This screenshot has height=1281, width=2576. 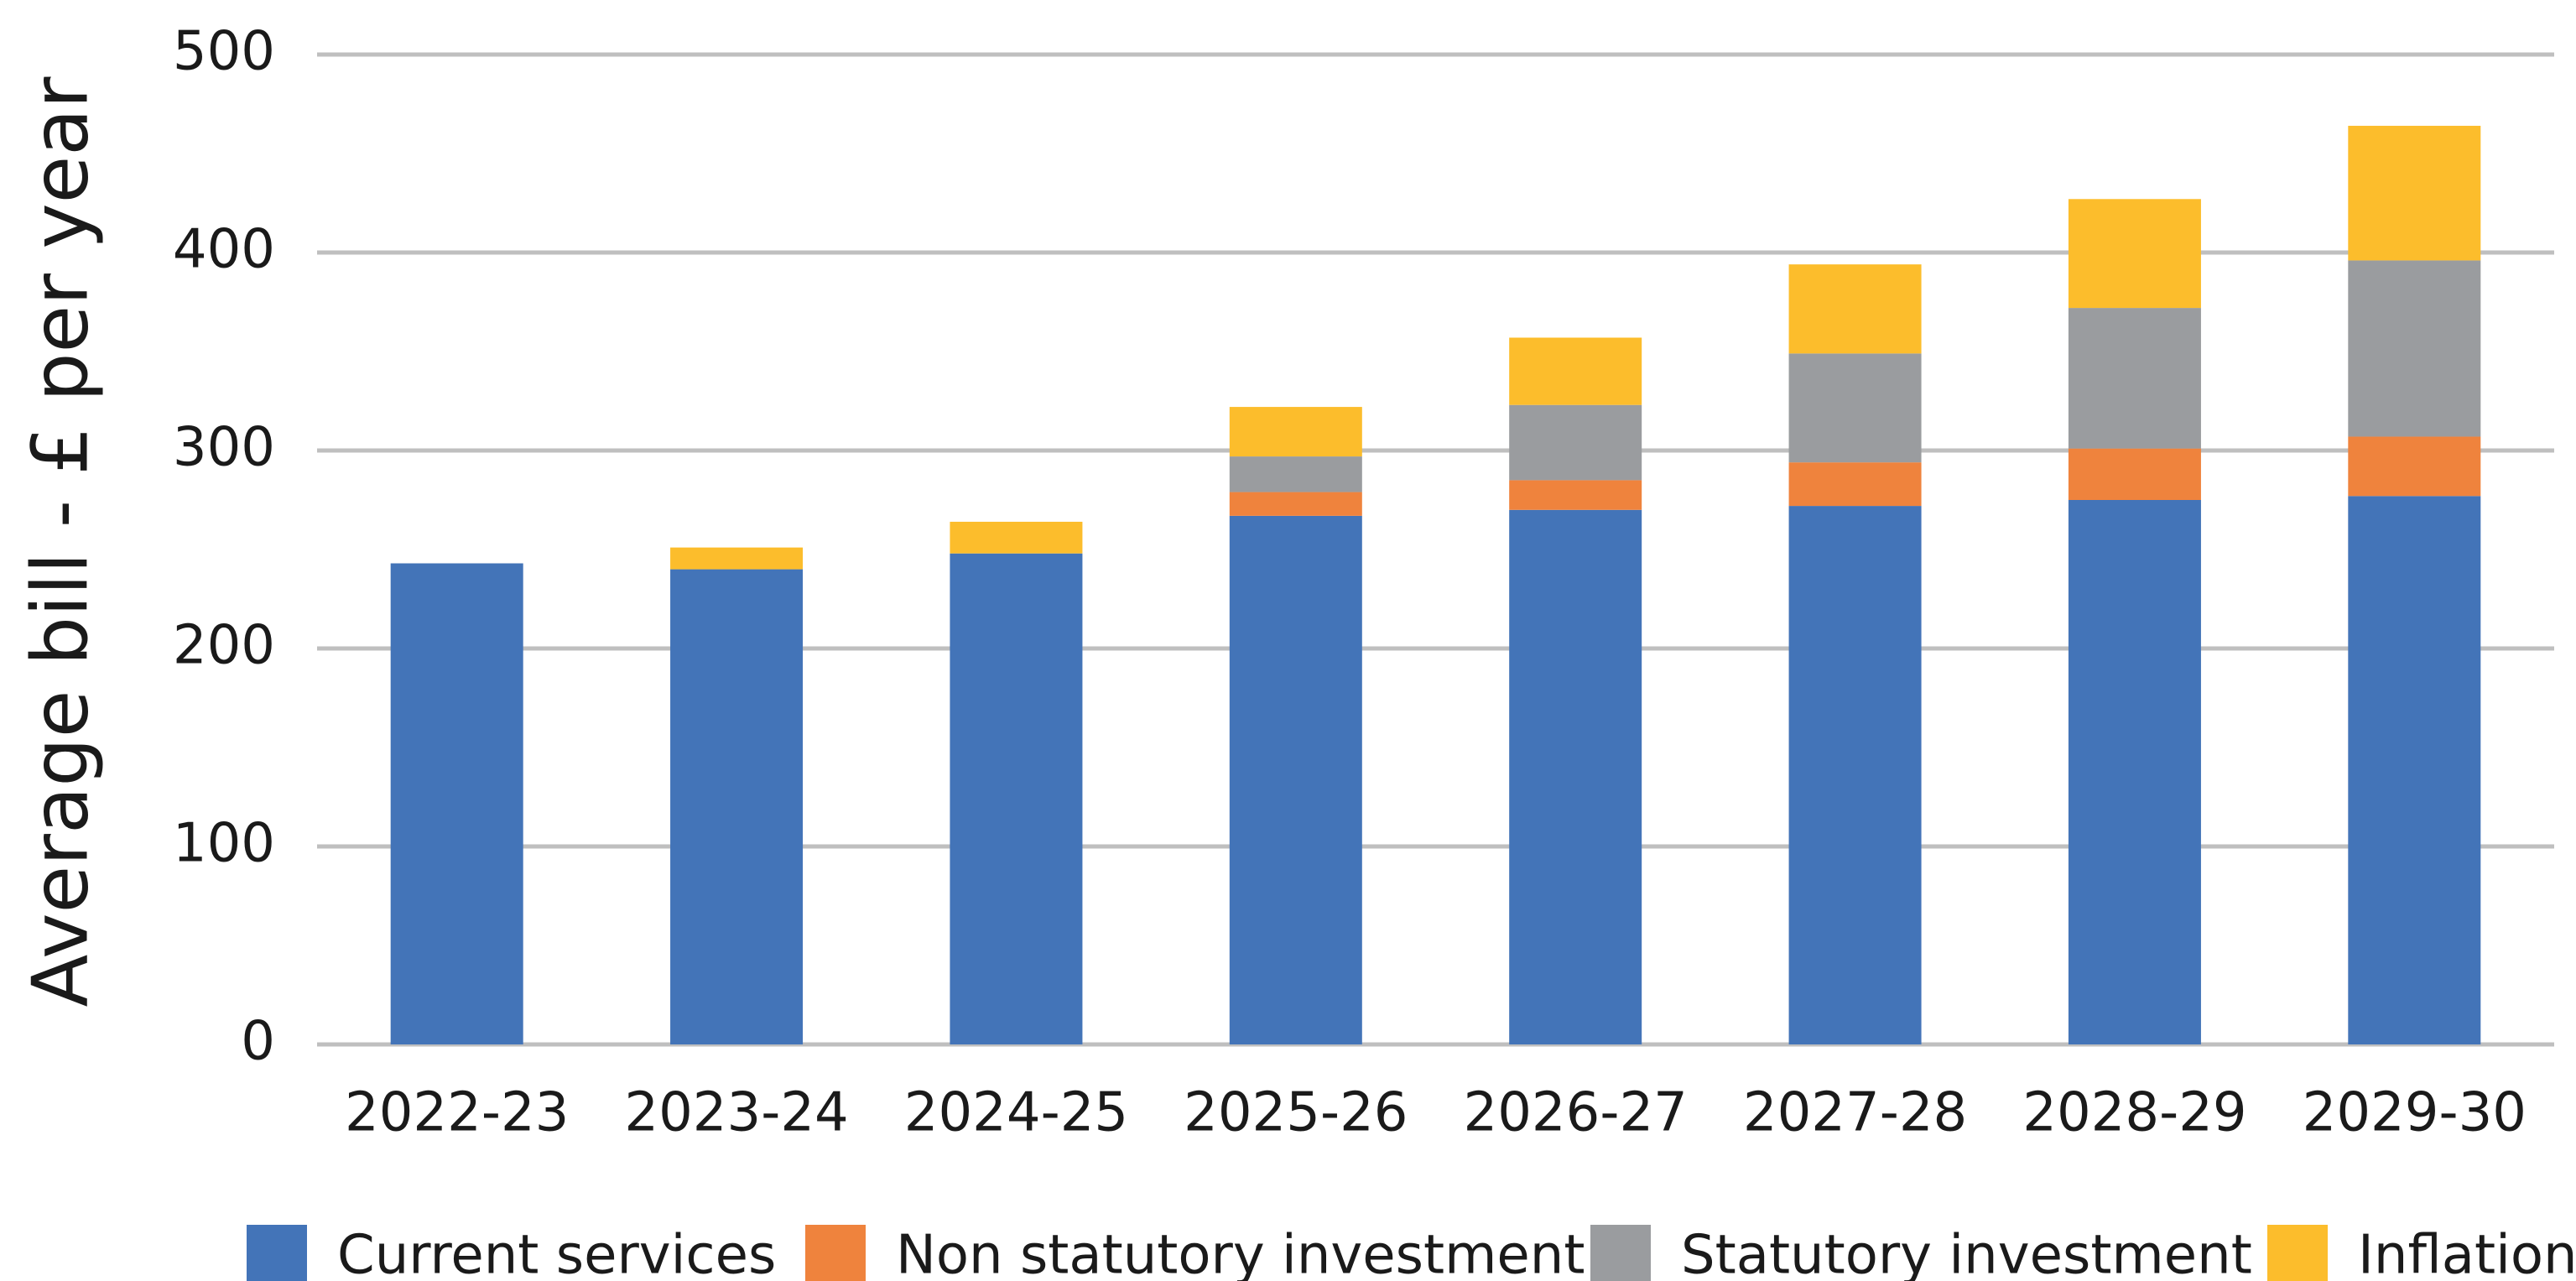 I want to click on x-tick-label: 2027-28, so click(x=1855, y=1113).